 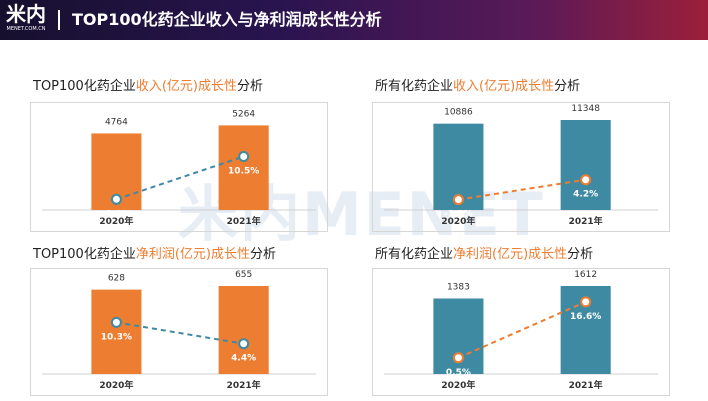 I want to click on growth-rate-label: -1.1%, so click(x=116, y=214).